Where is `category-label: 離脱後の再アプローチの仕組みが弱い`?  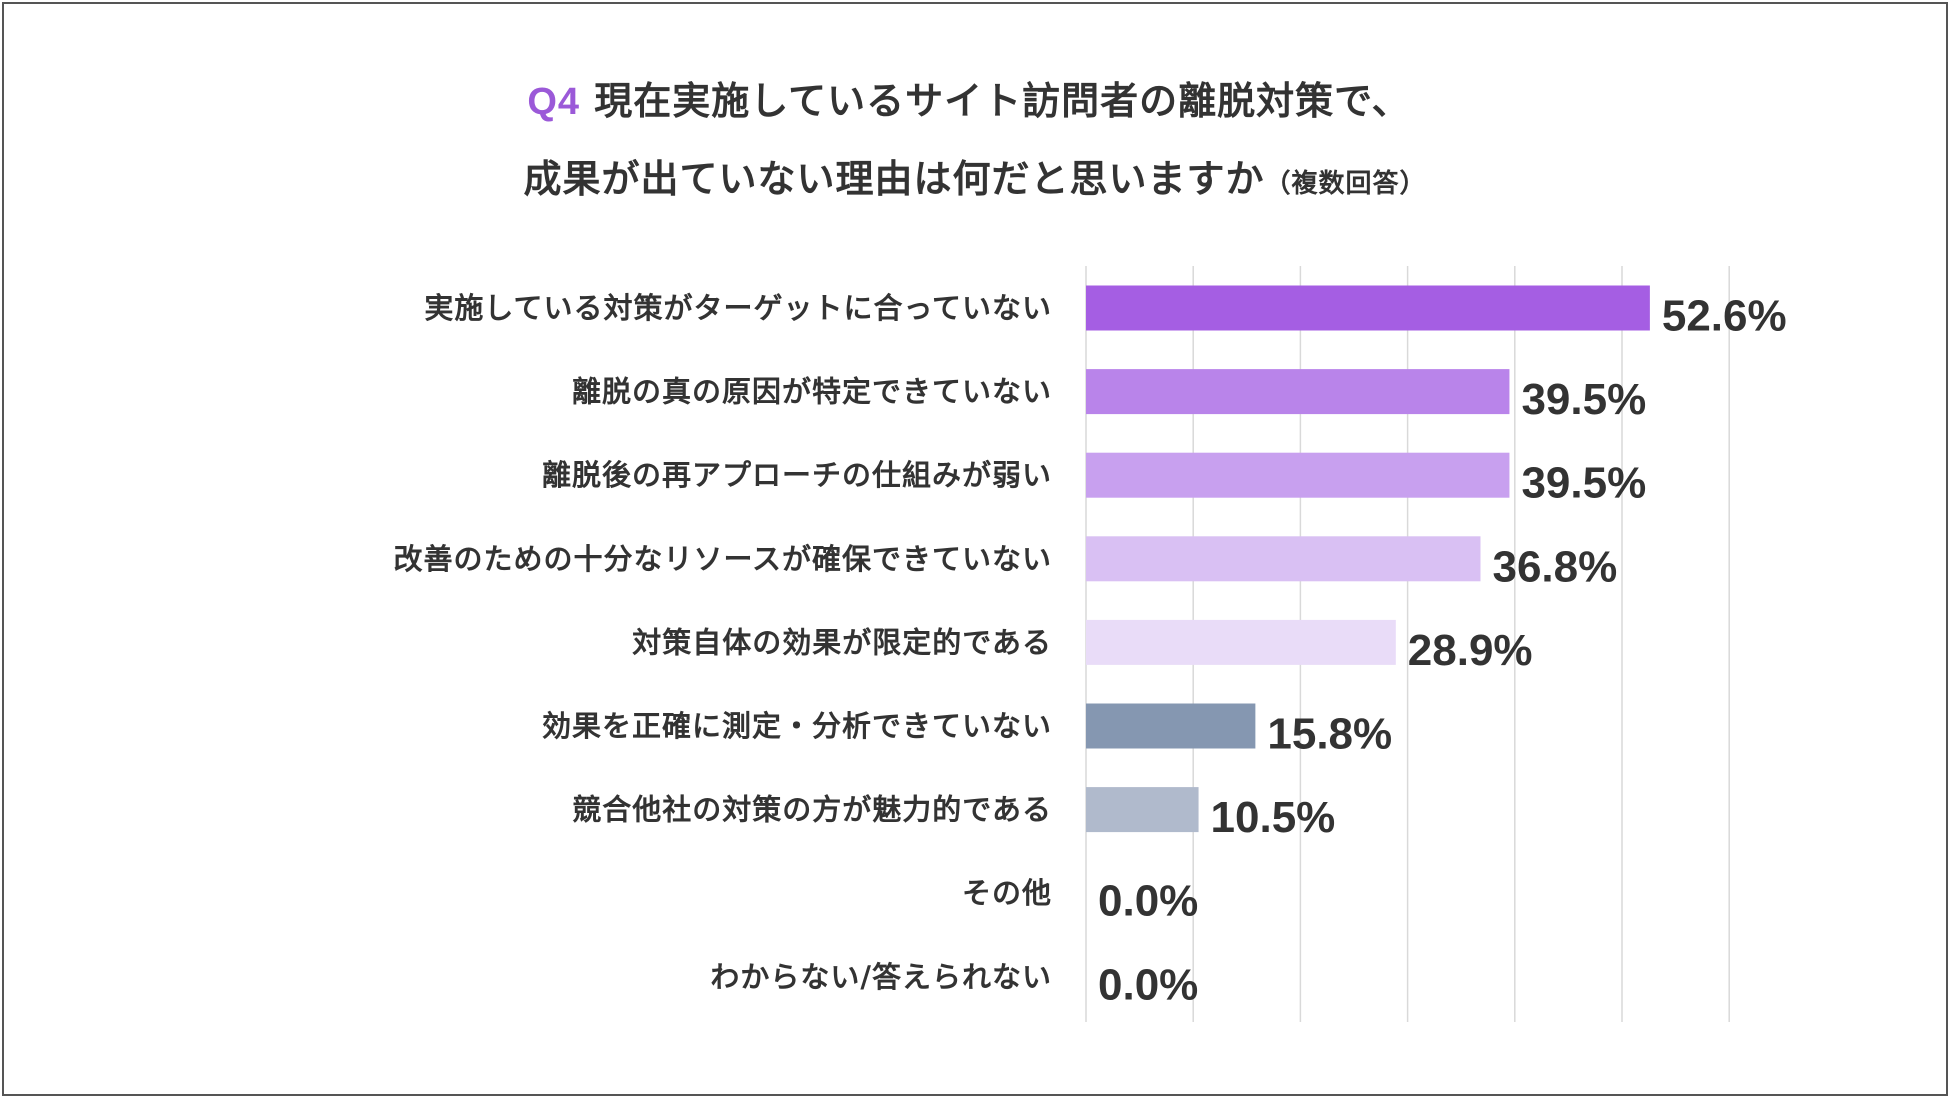 category-label: 離脱後の再アプローチの仕組みが弱い is located at coordinates (797, 475).